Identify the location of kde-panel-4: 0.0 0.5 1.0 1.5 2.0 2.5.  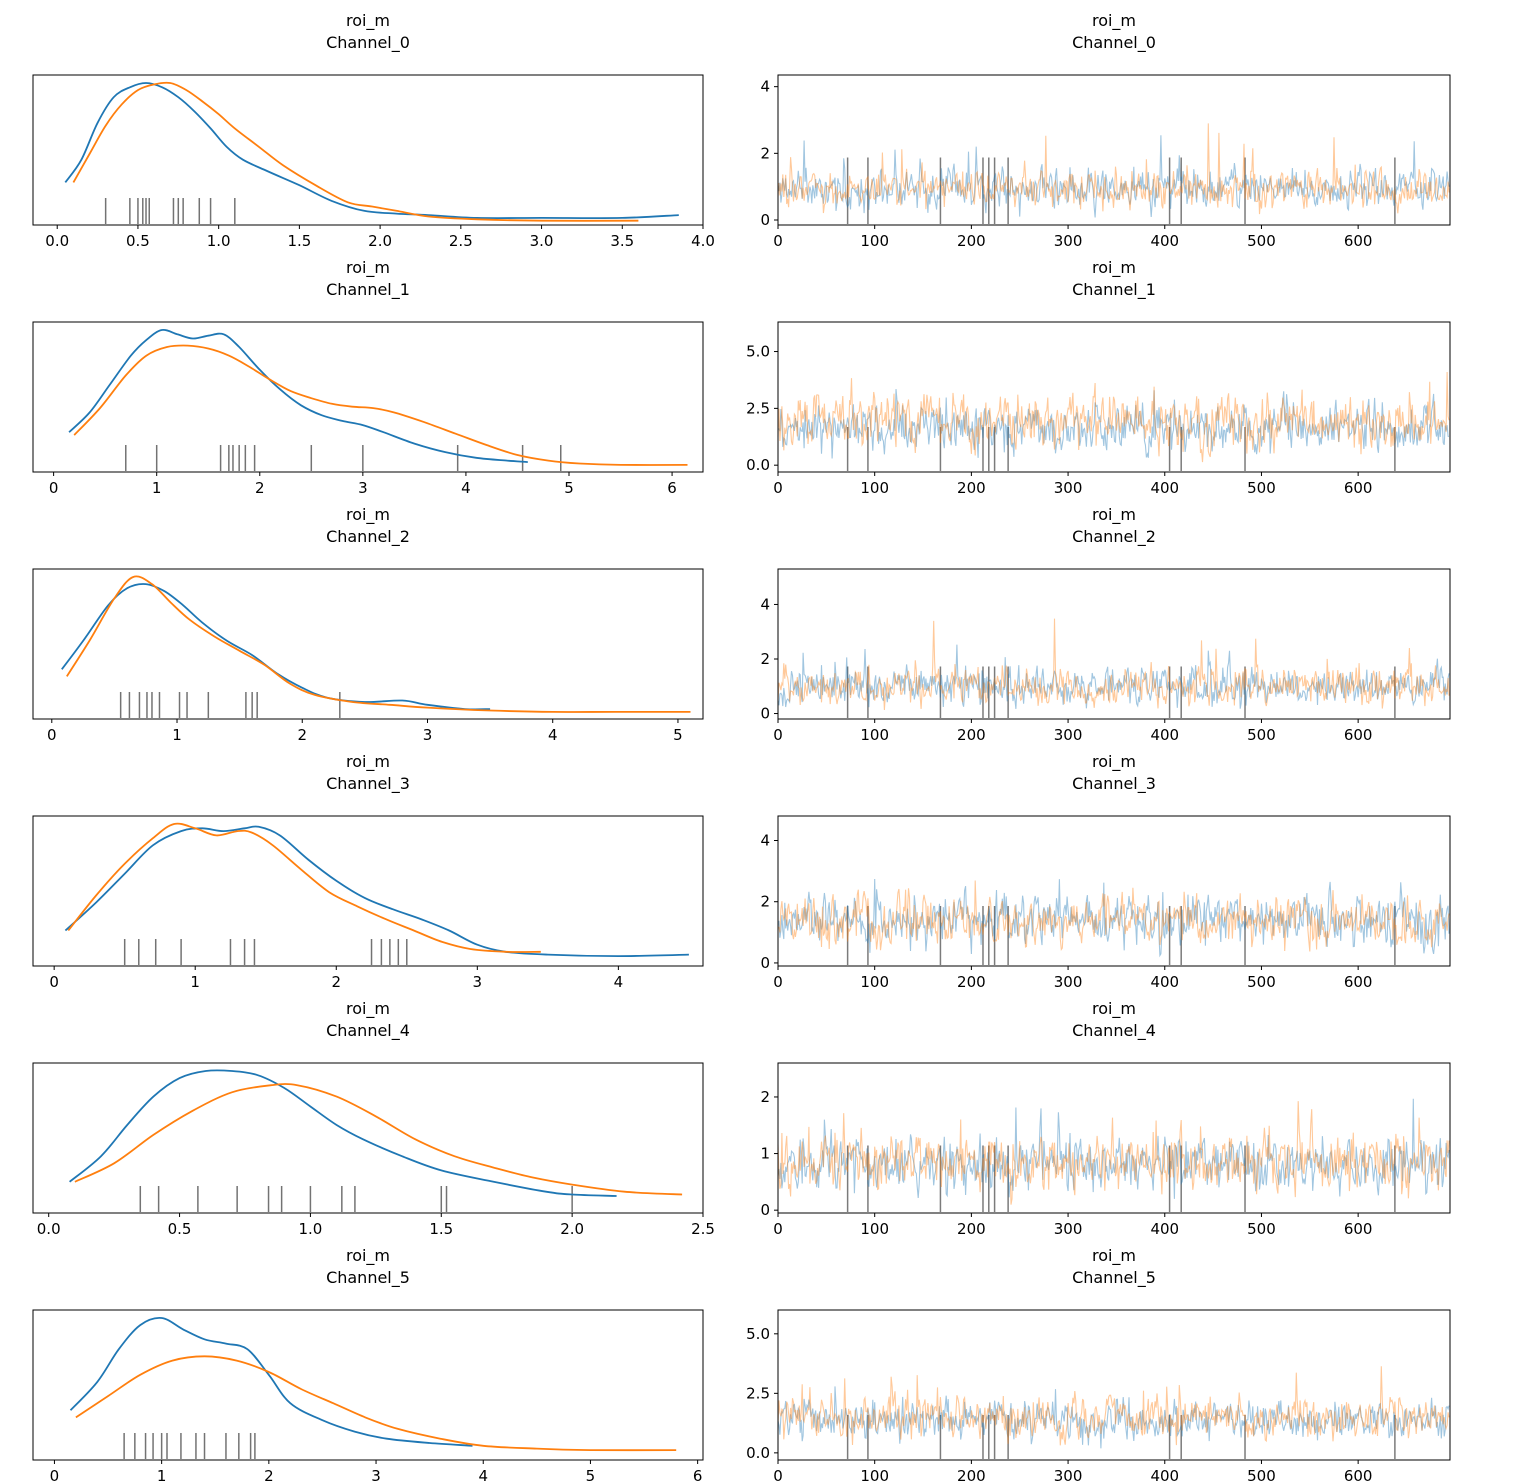
(373, 1150).